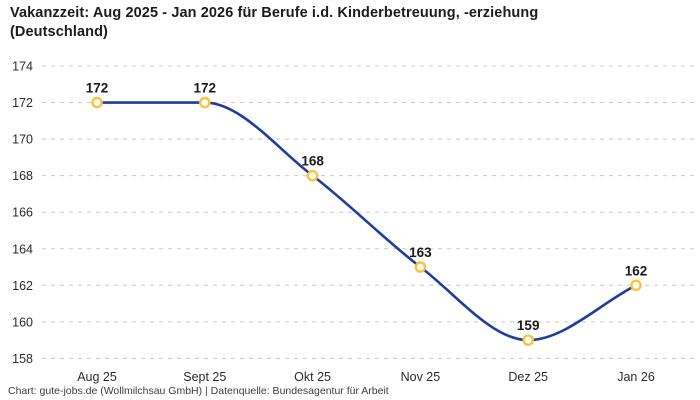 Image resolution: width=700 pixels, height=400 pixels. I want to click on y-axis-tick-label: 166, so click(22, 213).